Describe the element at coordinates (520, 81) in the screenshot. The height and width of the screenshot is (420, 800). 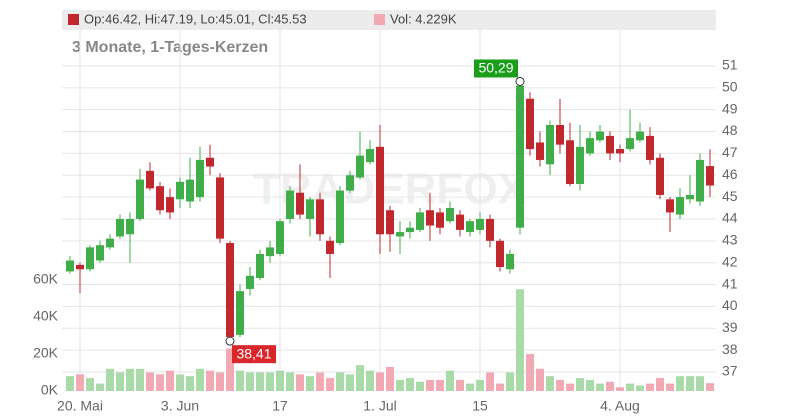
I see `extreme-marker` at that location.